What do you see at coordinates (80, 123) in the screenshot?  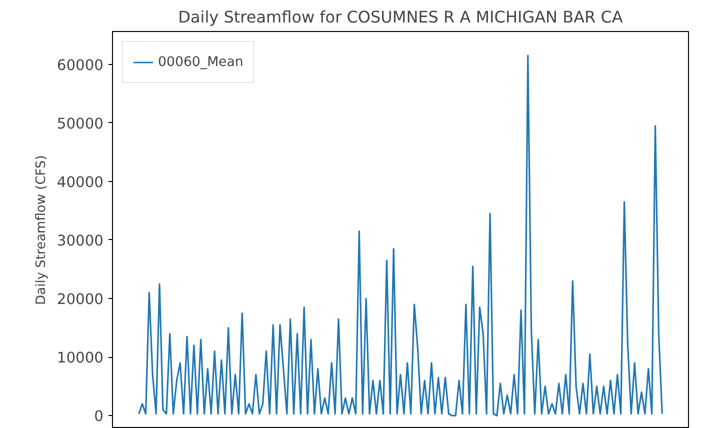 I see `y-tick-label: 50000` at bounding box center [80, 123].